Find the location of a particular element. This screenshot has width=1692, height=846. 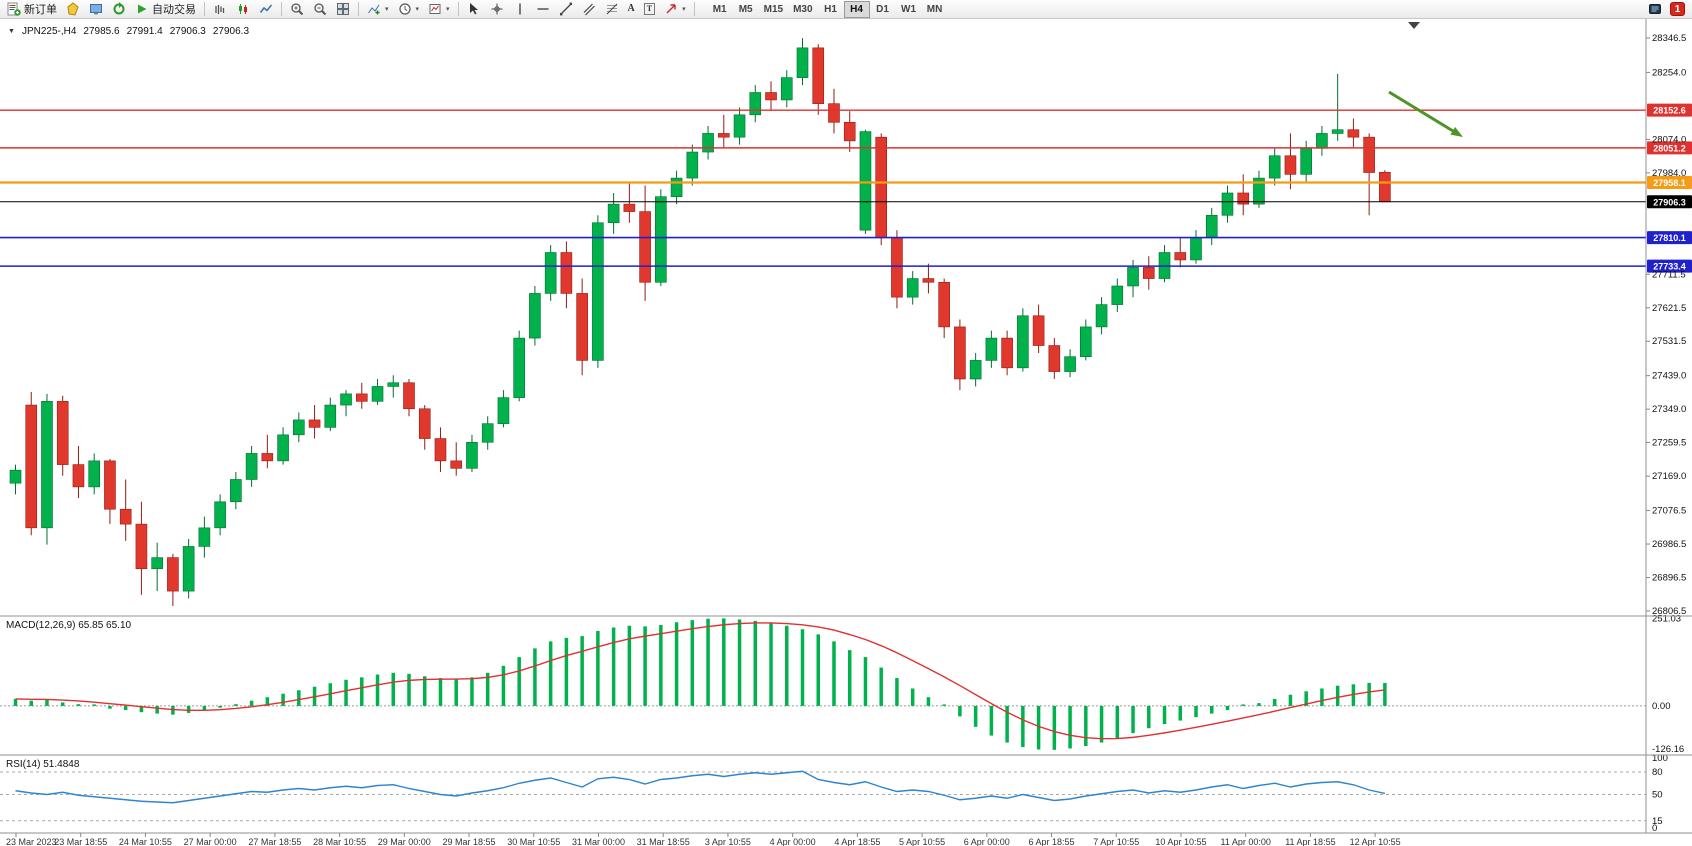

panel-button is located at coordinates (1655, 9).